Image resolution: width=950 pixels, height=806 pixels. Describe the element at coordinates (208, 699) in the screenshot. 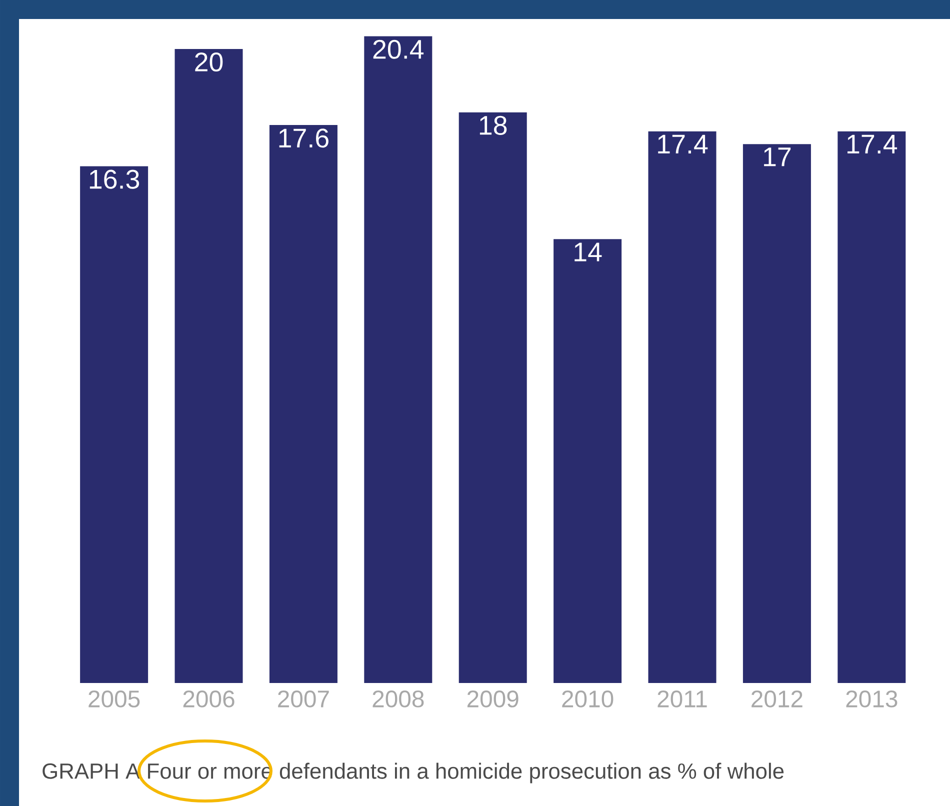

I see `x-tick-label: 2006` at that location.